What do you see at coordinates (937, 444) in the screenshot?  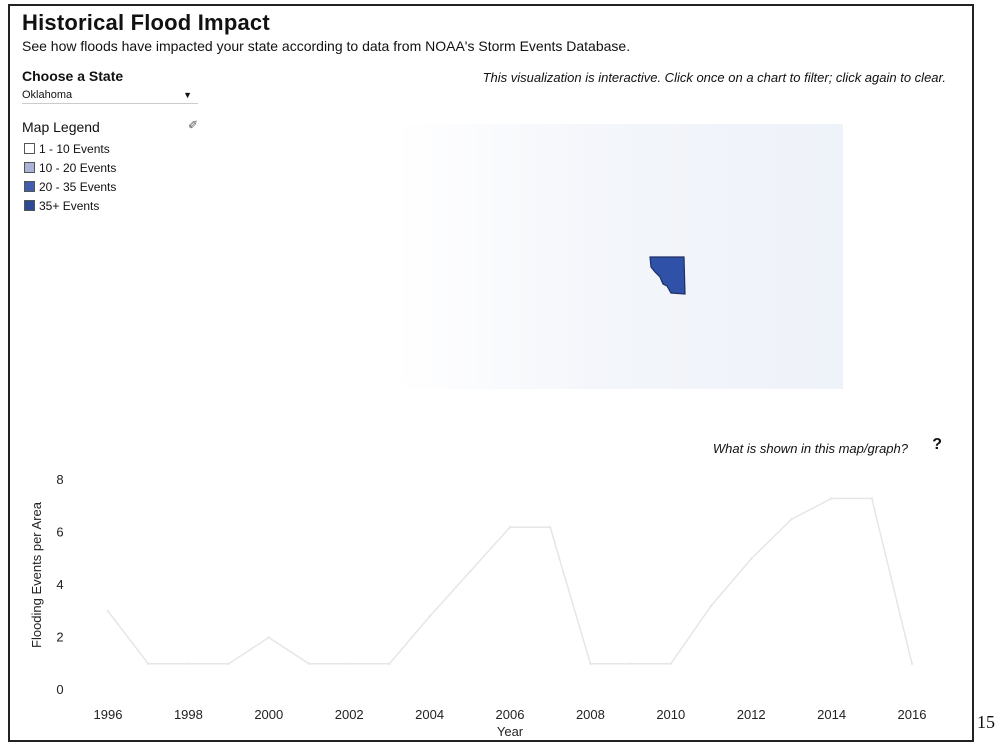 I see `help-icon: ?` at bounding box center [937, 444].